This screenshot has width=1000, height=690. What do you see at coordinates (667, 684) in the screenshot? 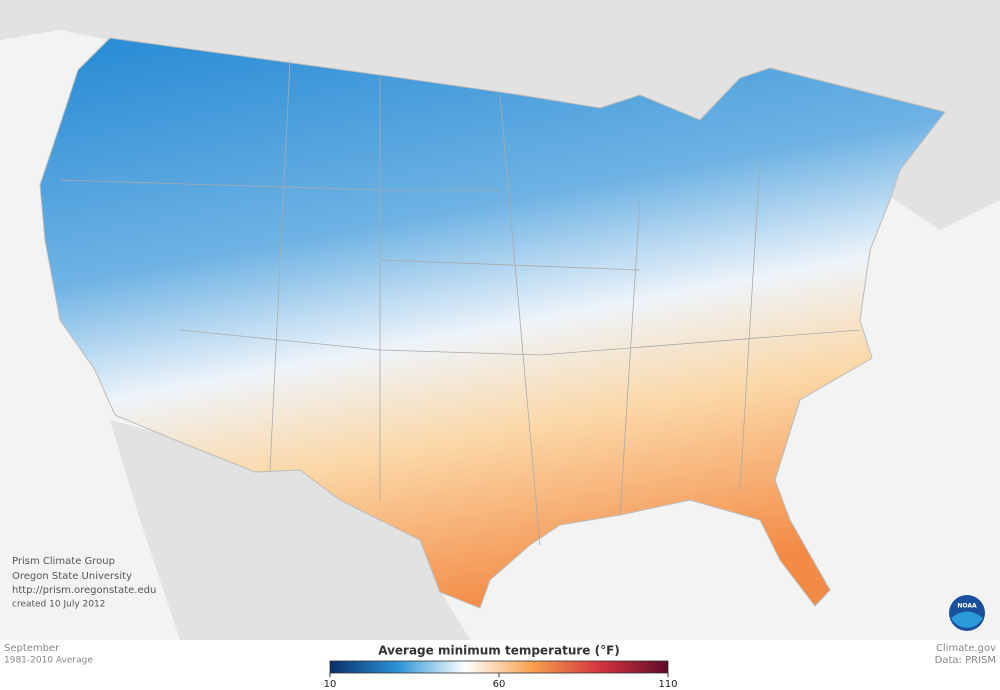
I see `colorbar-tick-label: 110` at bounding box center [667, 684].